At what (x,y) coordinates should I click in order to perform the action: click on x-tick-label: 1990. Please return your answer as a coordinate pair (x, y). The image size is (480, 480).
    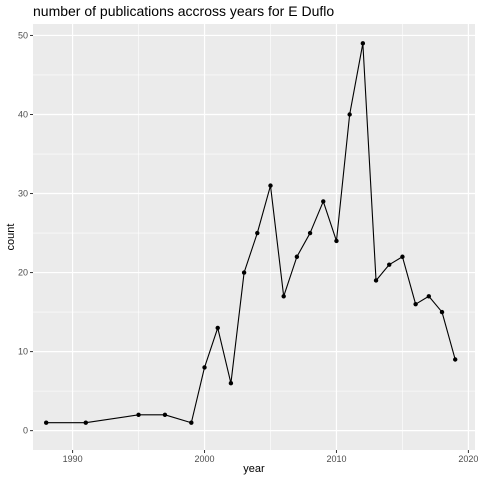
    Looking at the image, I should click on (73, 459).